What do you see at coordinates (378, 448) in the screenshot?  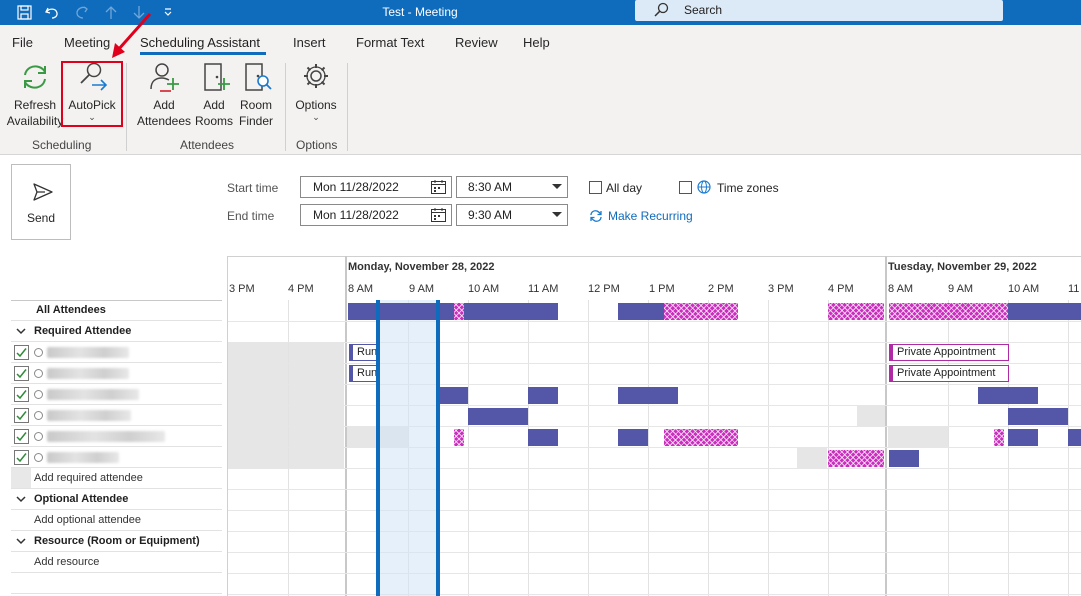 I see `meeting-start-handle` at bounding box center [378, 448].